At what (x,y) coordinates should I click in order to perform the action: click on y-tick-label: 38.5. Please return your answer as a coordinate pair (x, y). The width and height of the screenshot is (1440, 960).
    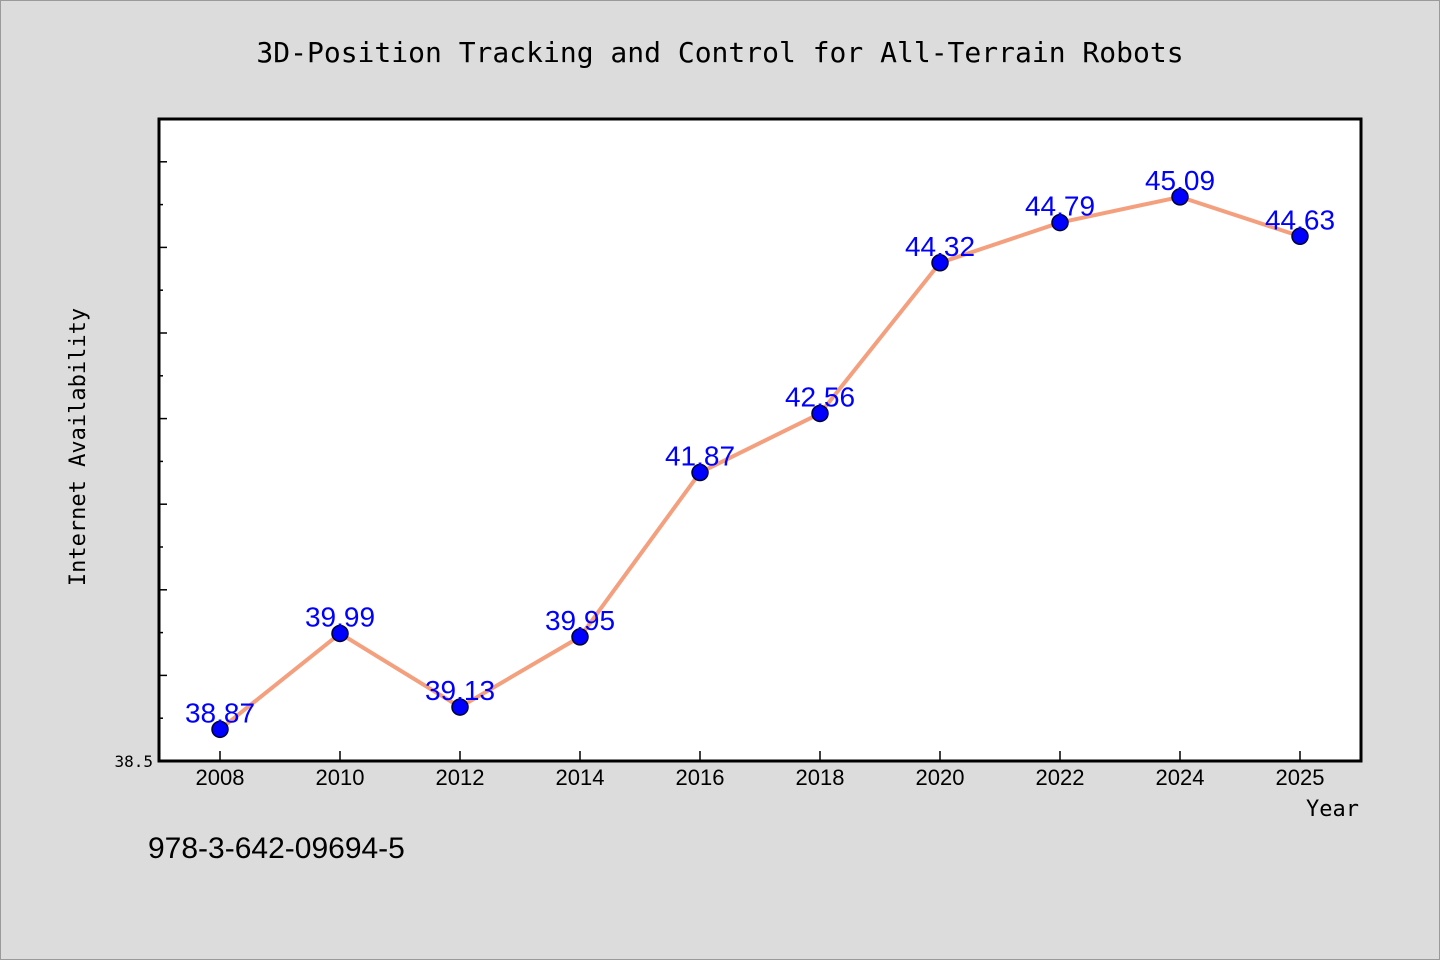
    Looking at the image, I should click on (133, 761).